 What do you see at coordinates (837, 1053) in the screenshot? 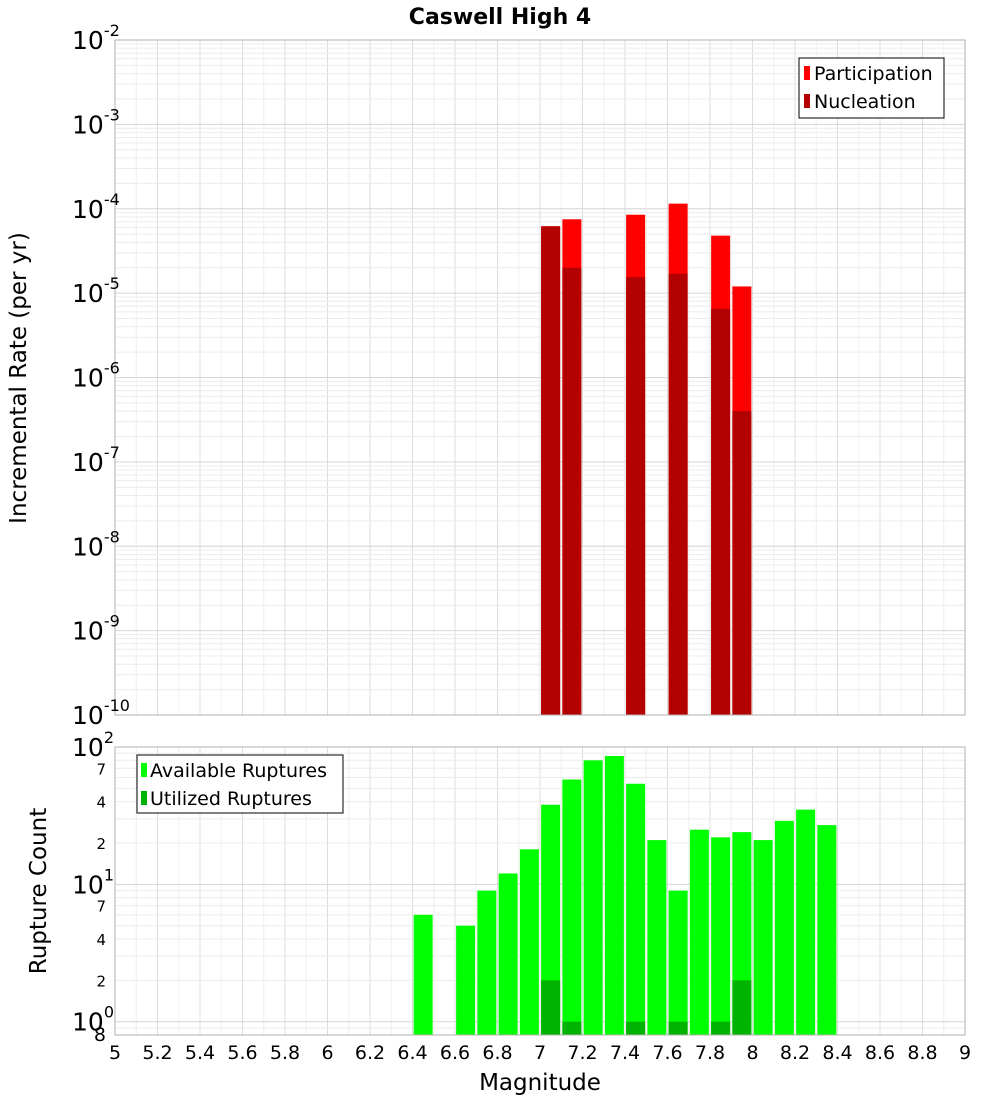
I see `x-tick-label: 8.4` at bounding box center [837, 1053].